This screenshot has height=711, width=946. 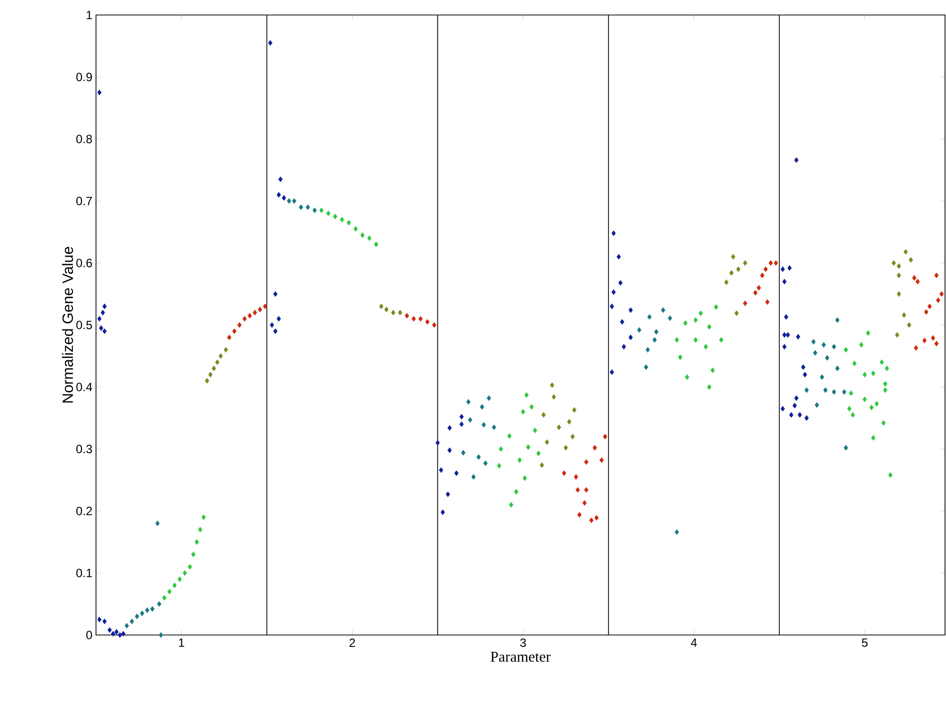 I want to click on x-tick-label: 4, so click(x=693, y=642).